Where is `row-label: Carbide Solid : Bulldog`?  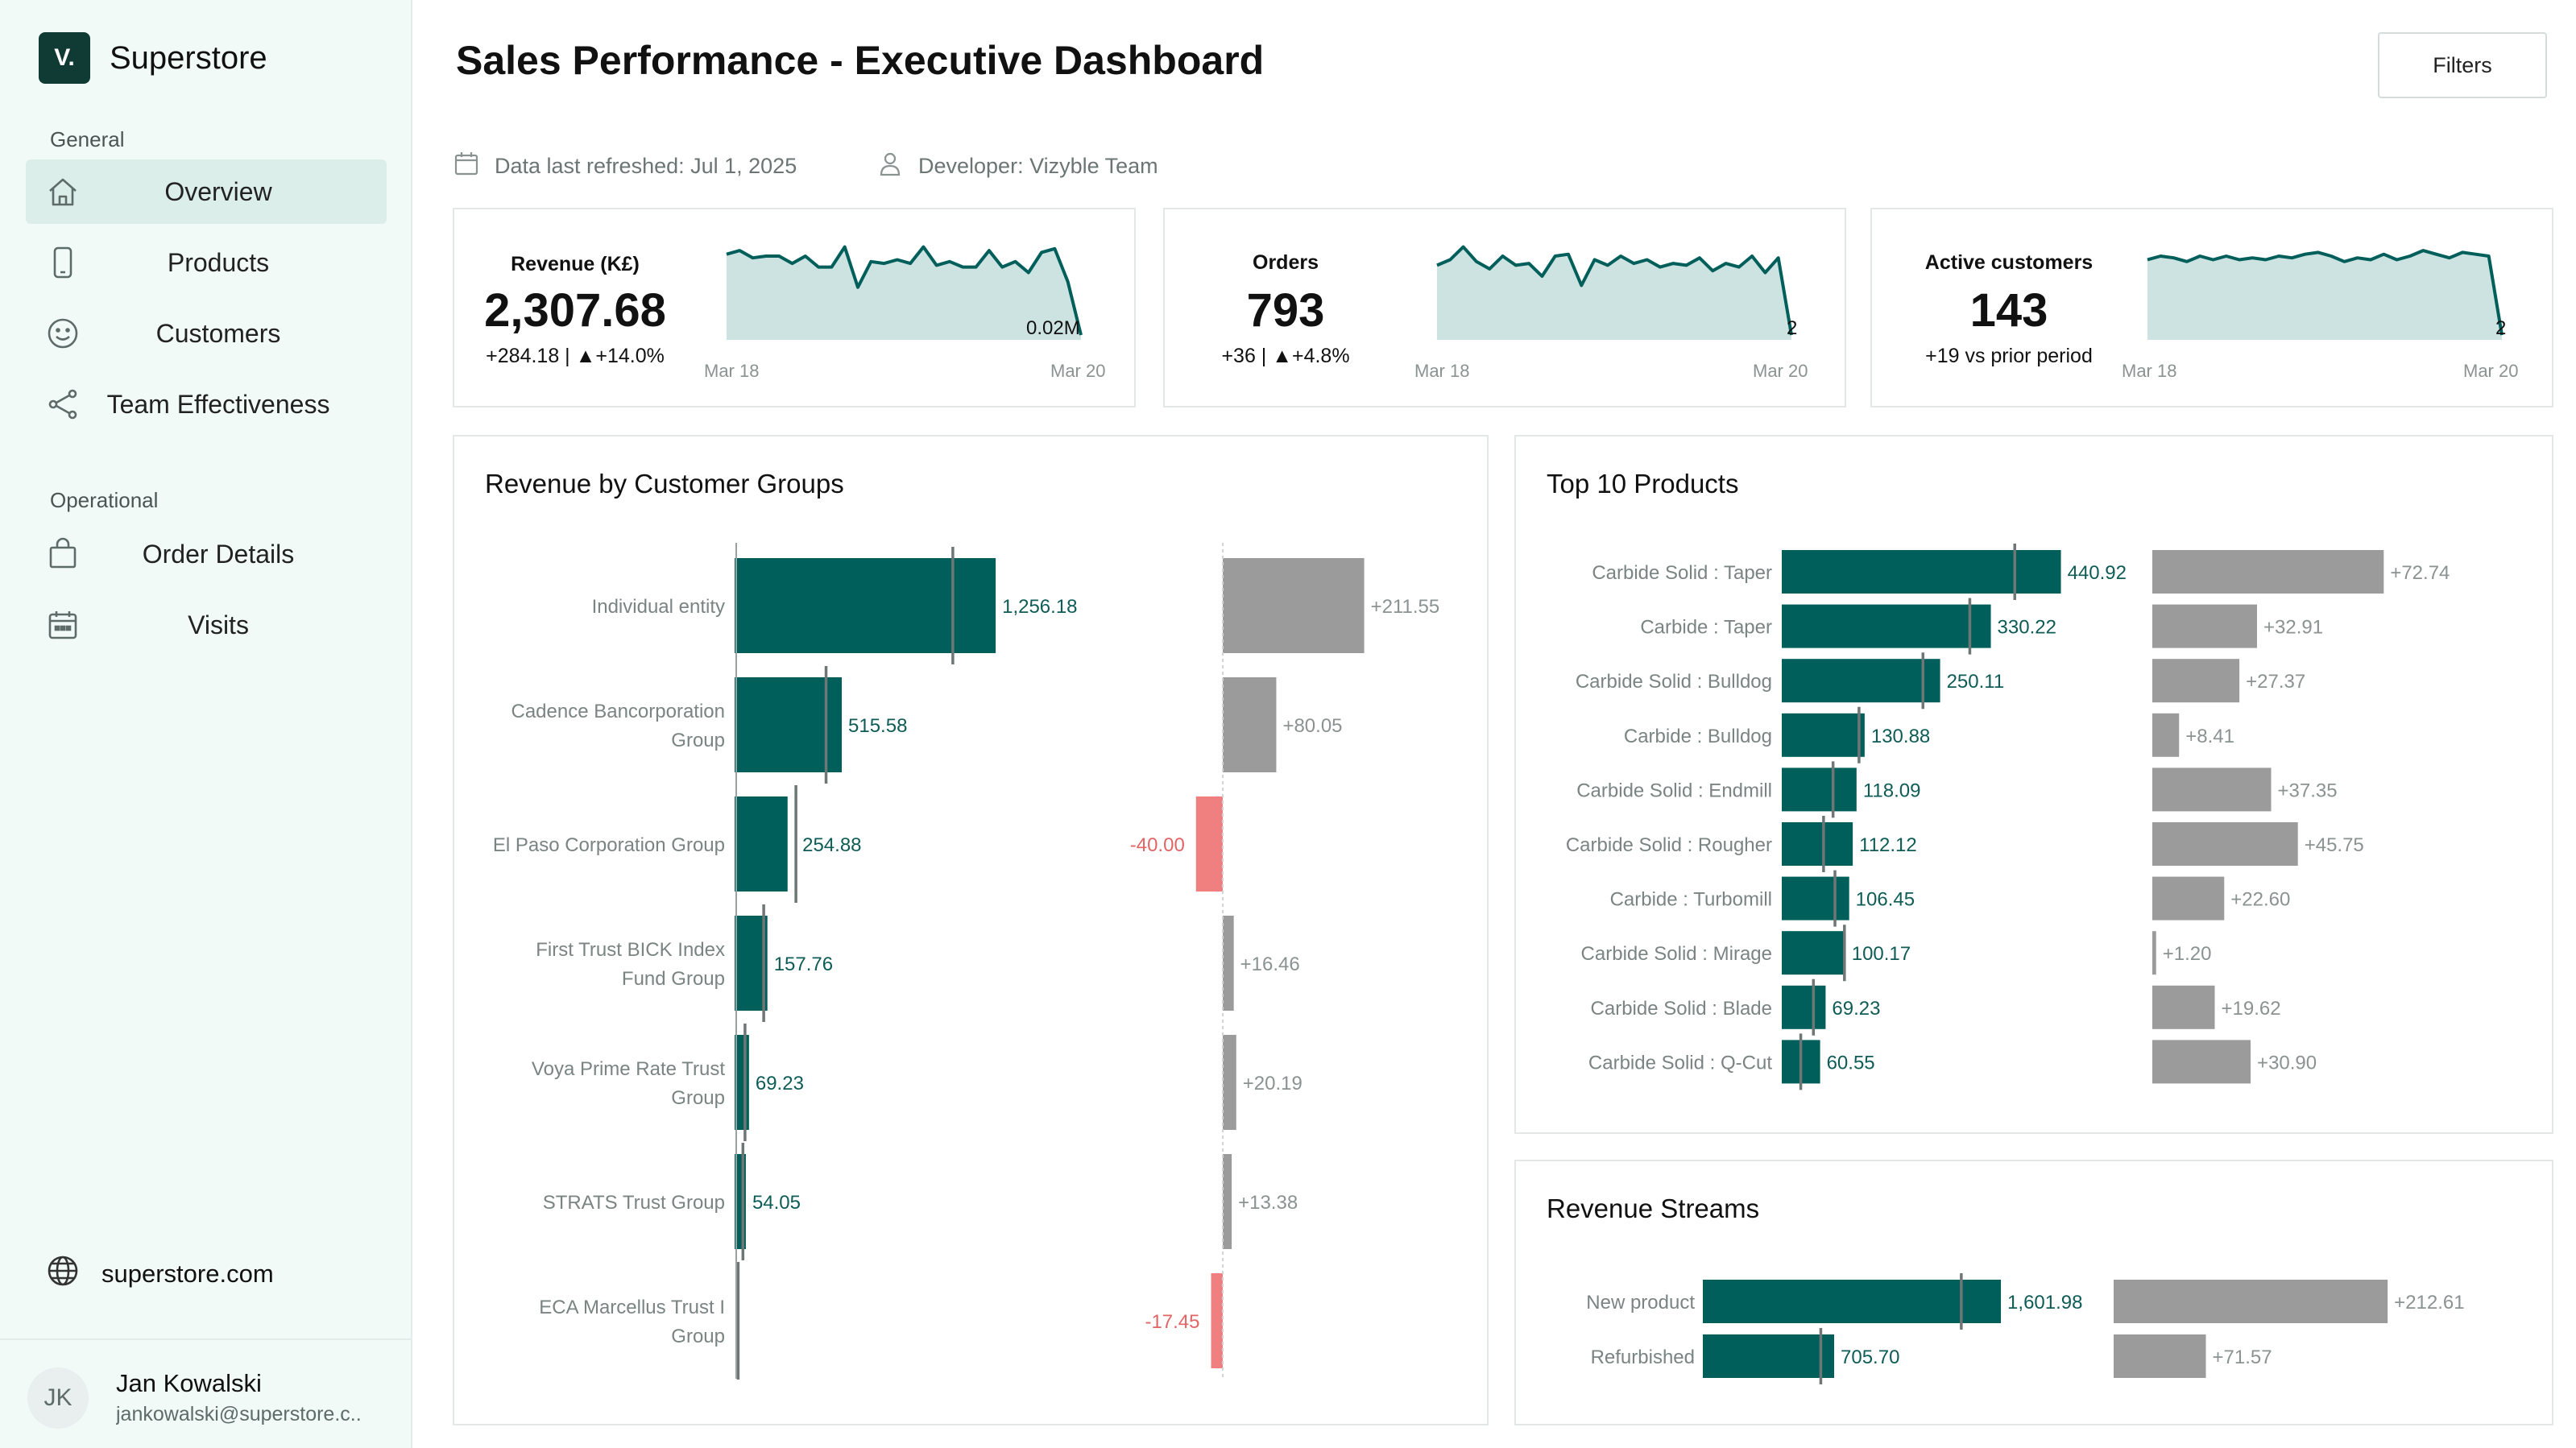
row-label: Carbide Solid : Bulldog is located at coordinates (1674, 682).